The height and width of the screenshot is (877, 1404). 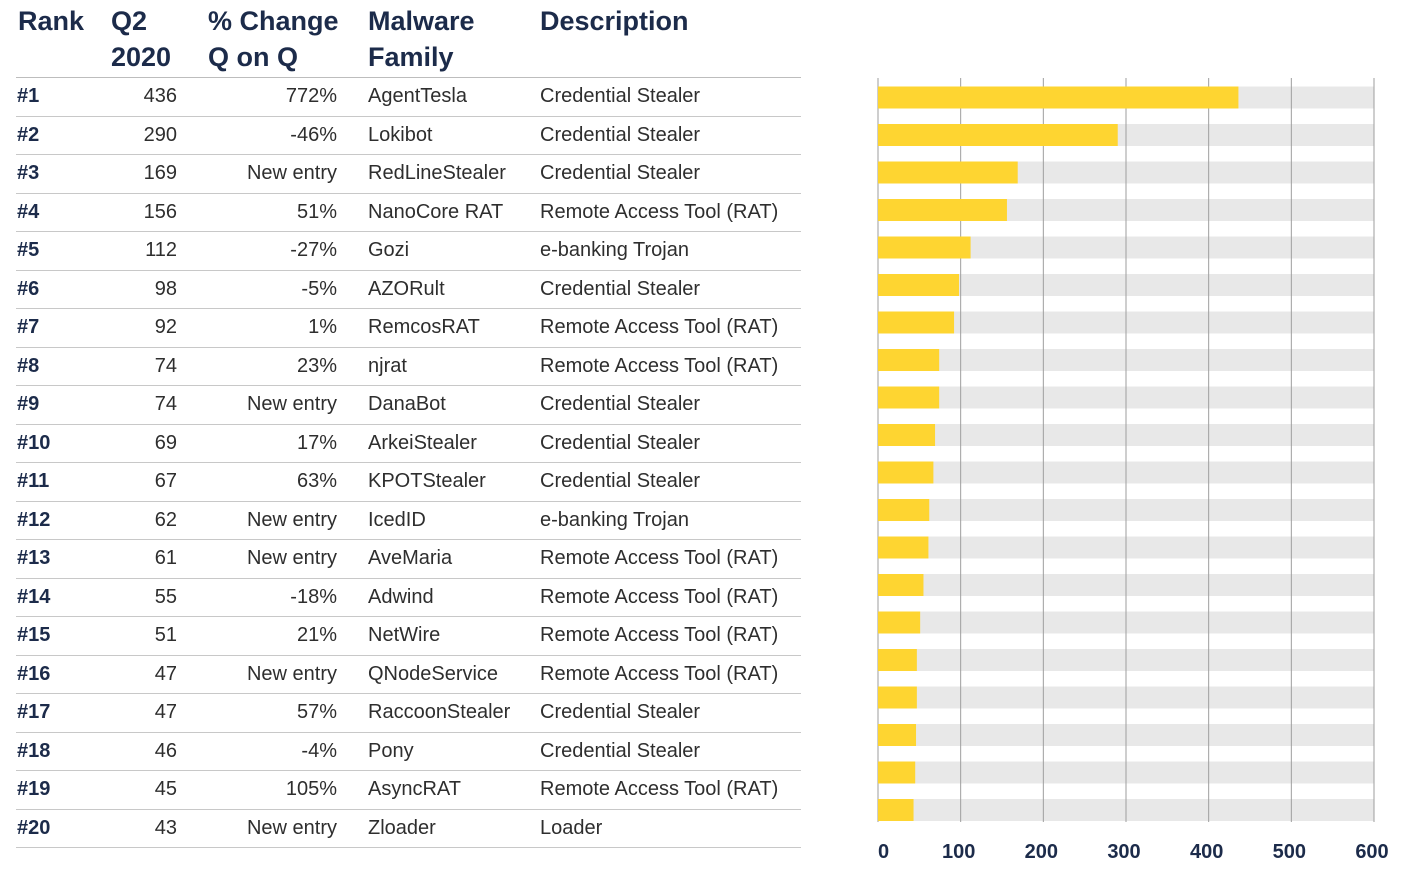 I want to click on cell-family: njrat, so click(x=387, y=365).